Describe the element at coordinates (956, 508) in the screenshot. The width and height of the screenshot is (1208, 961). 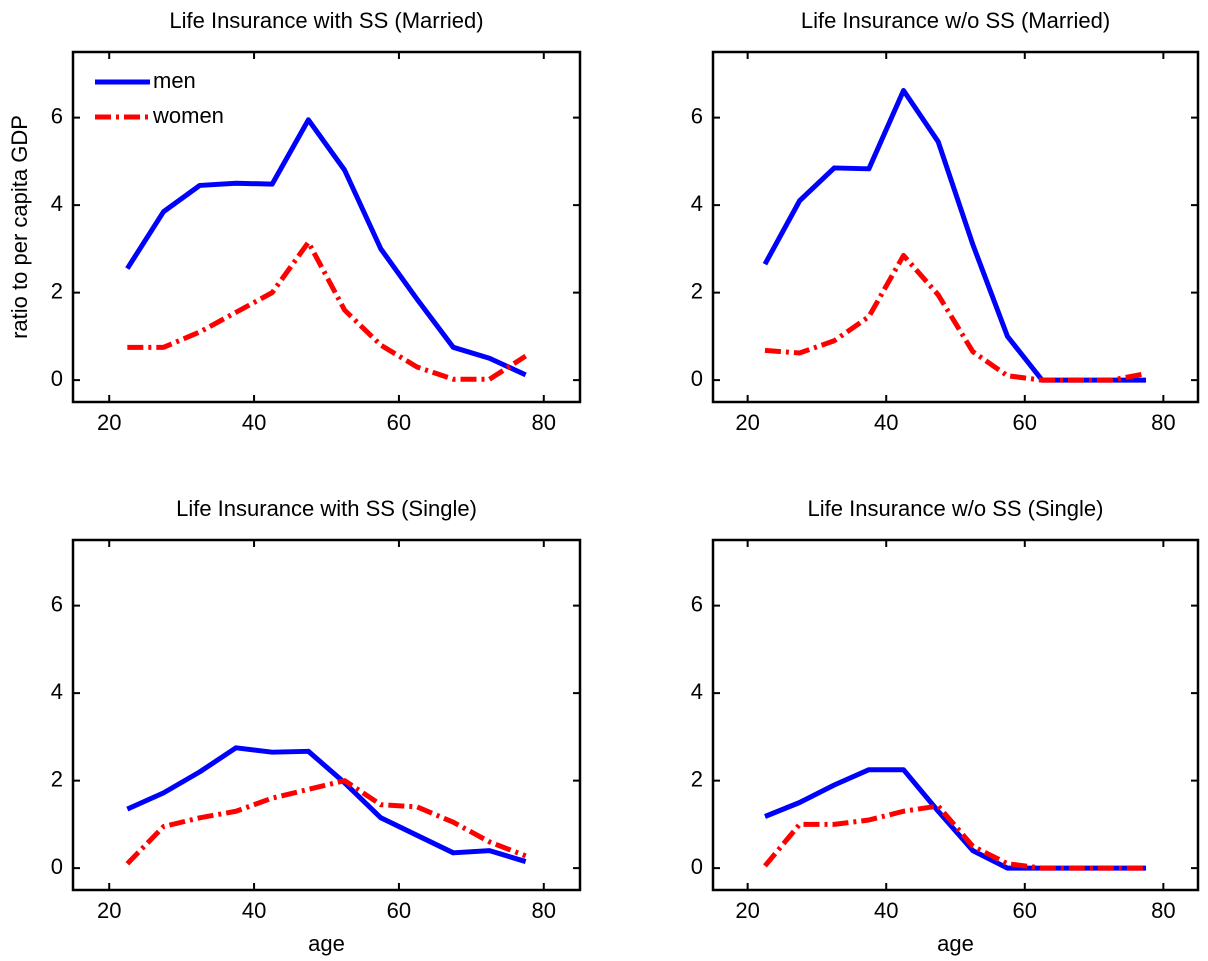
I see `chart-title: Life Insurance w/o SS (Single)` at that location.